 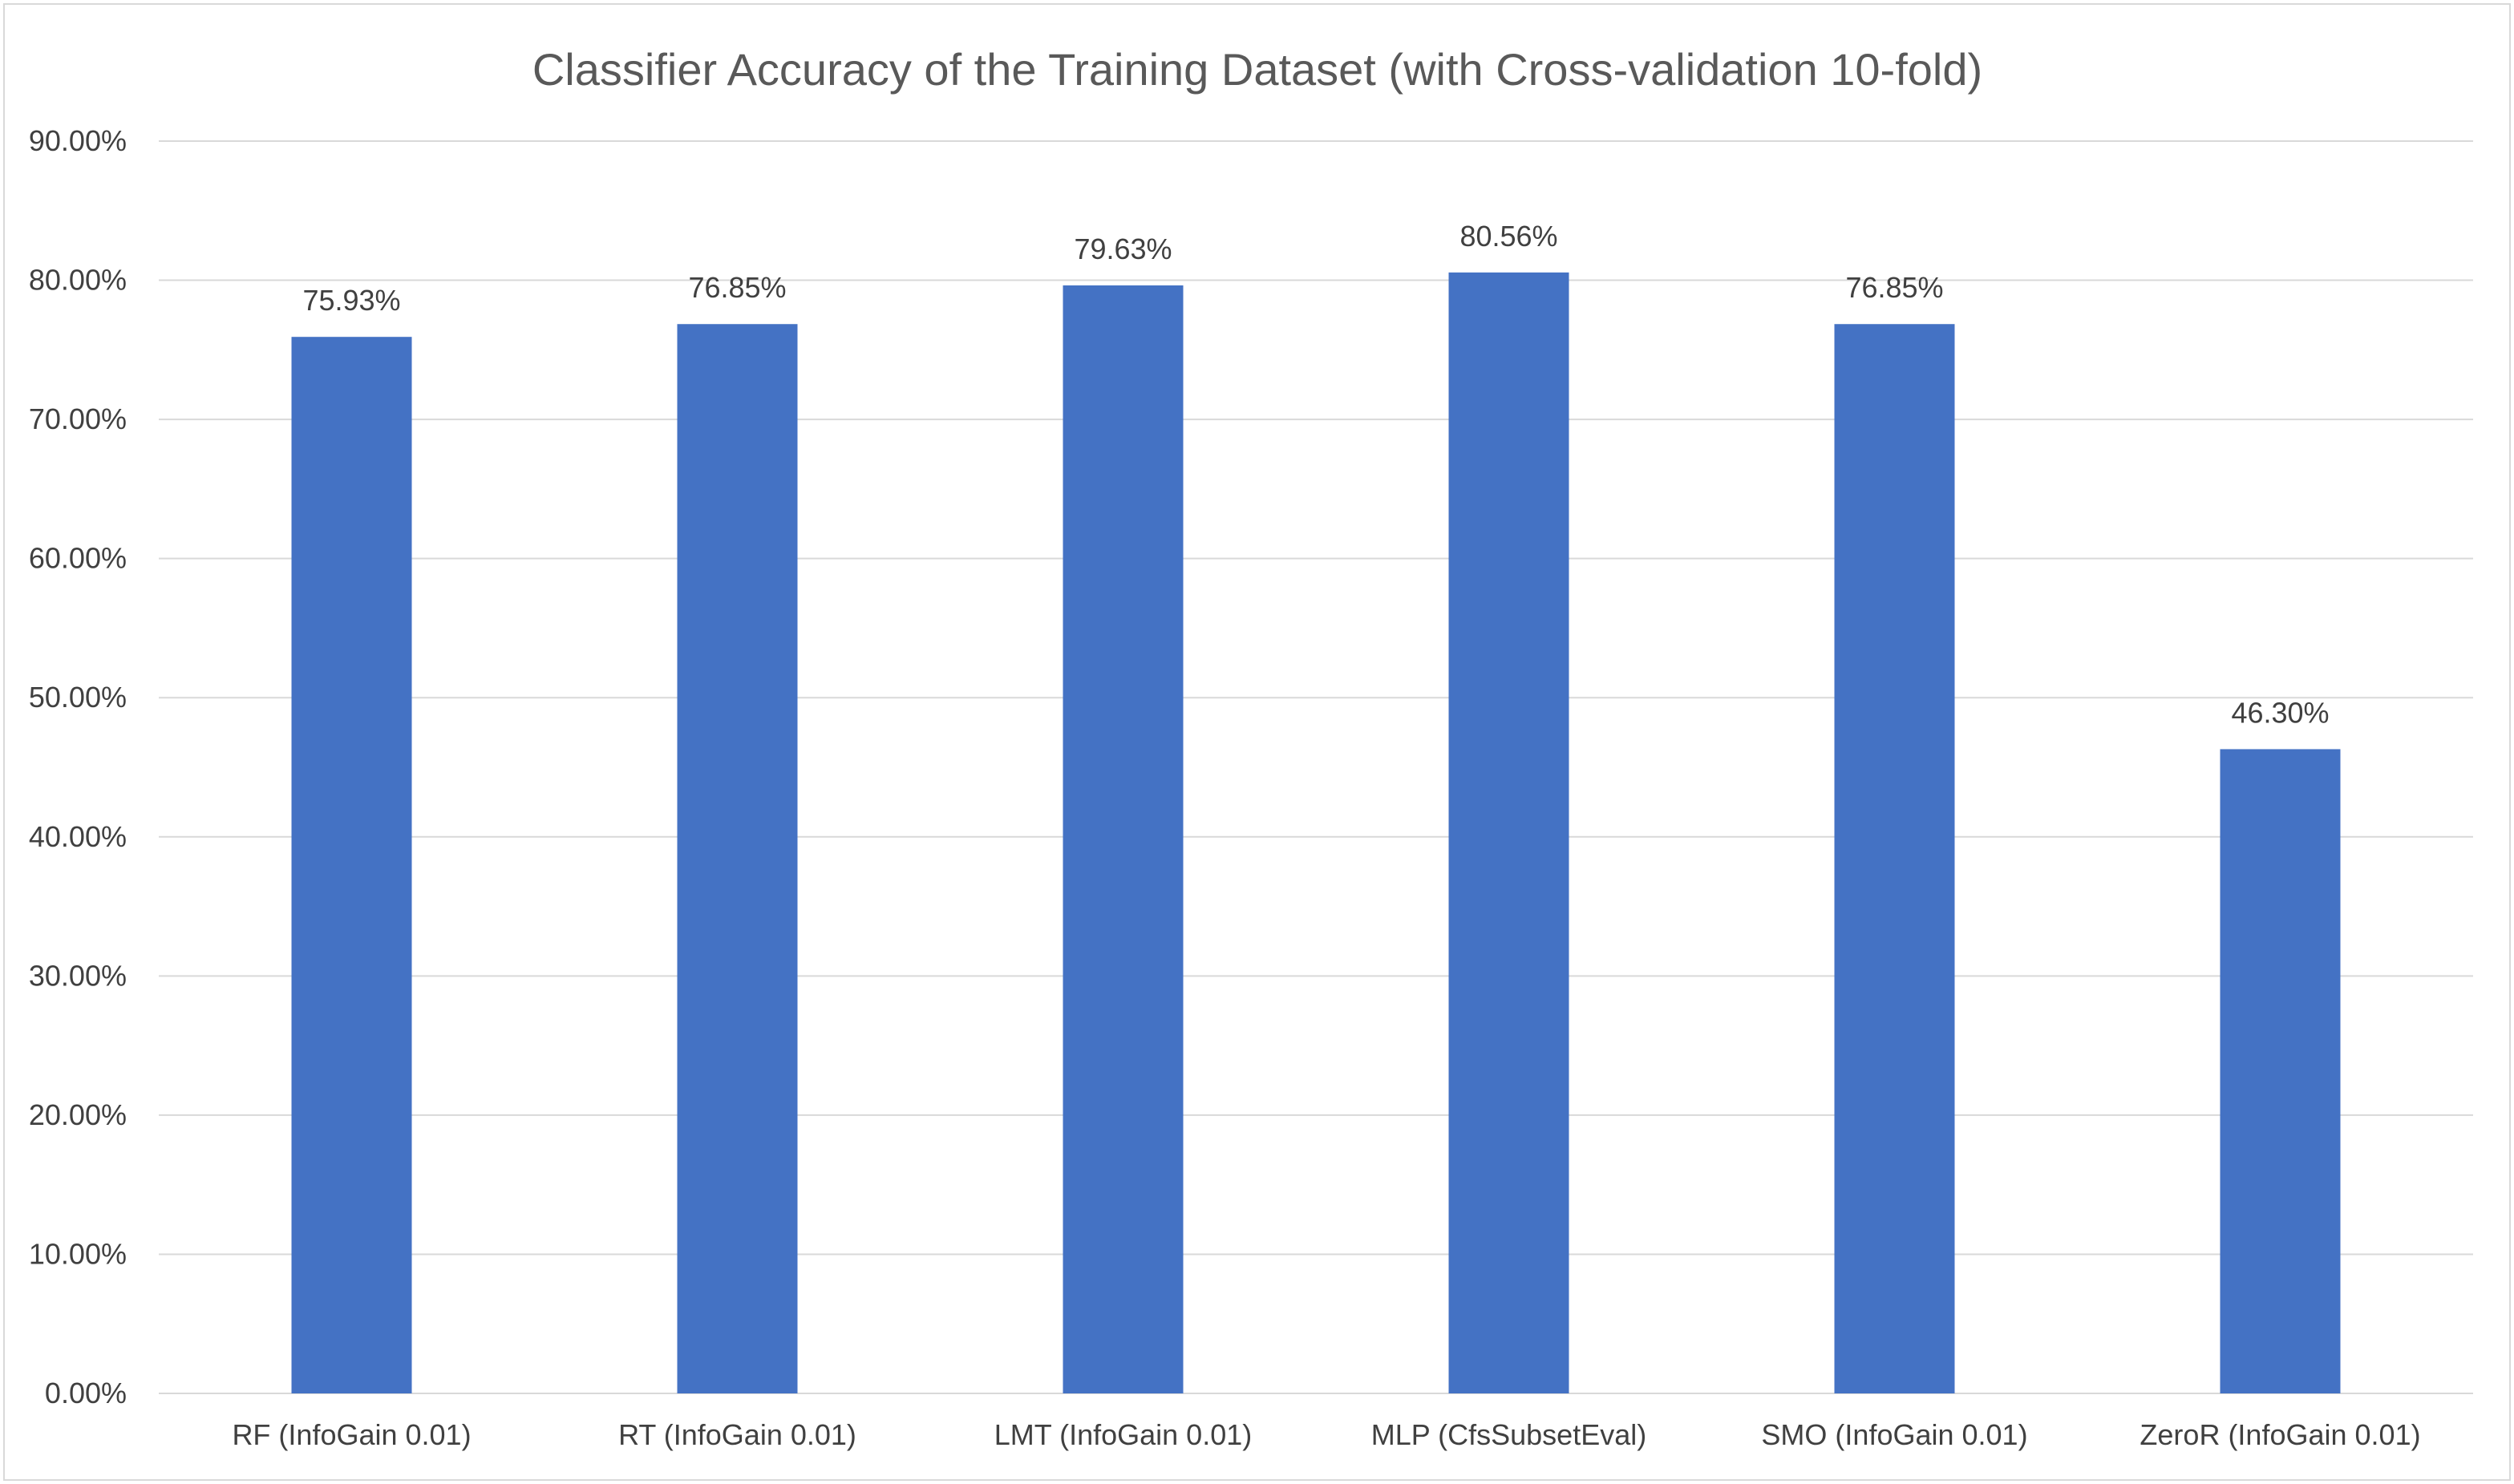 I want to click on x-category-label: ZeroR (InfoGain 0.01), so click(x=2280, y=1435).